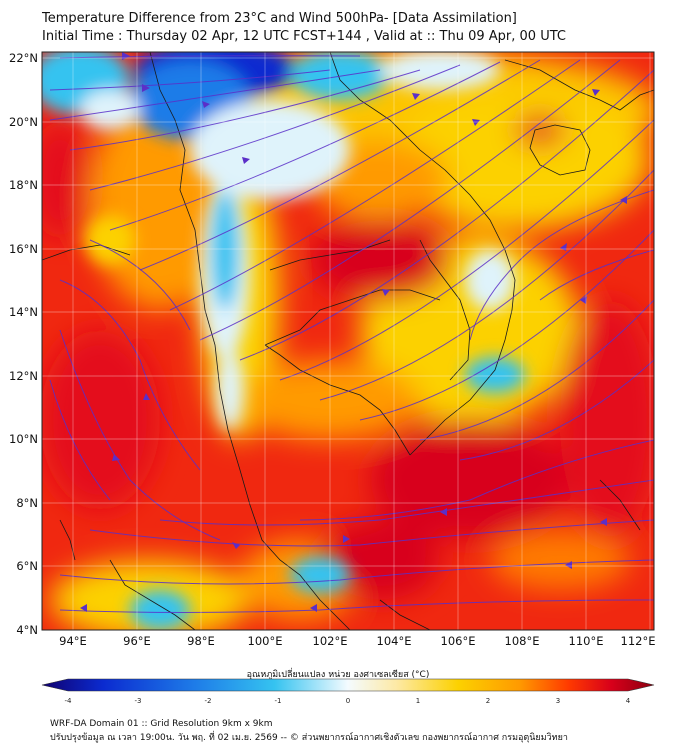 This screenshot has height=756, width=676. What do you see at coordinates (348, 701) in the screenshot?
I see `colorbar-tick: 0` at bounding box center [348, 701].